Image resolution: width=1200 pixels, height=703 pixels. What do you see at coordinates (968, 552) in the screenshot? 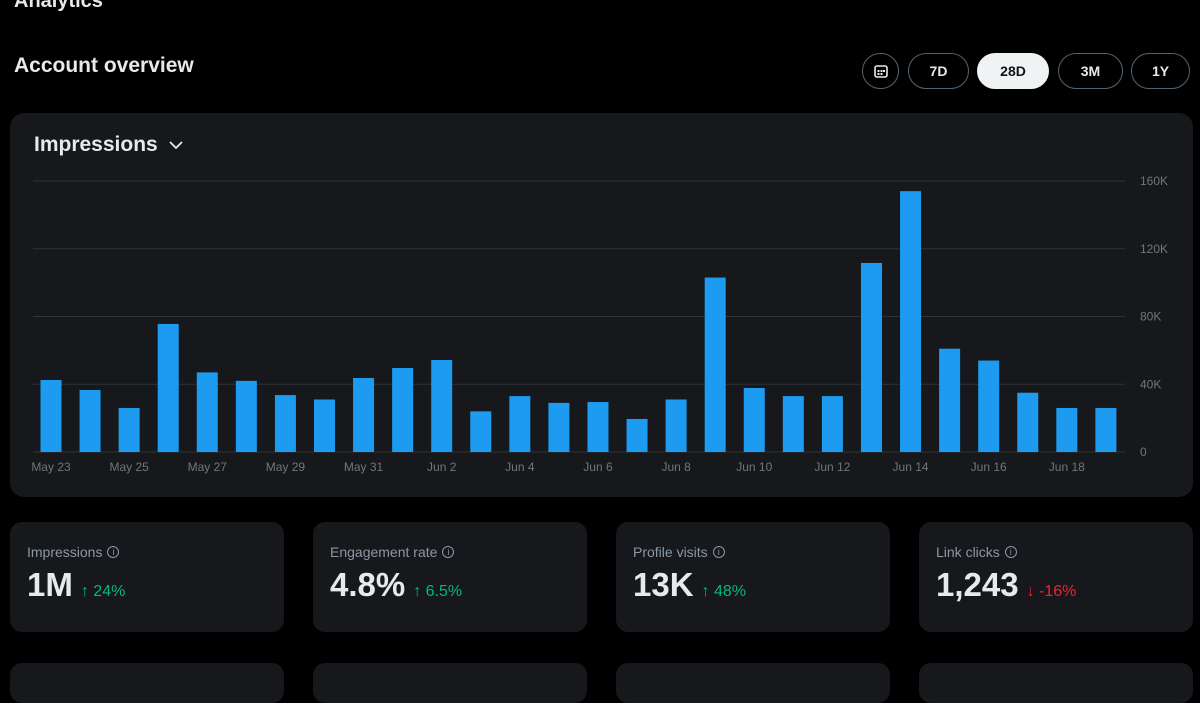
I see `stat-label: Link clicks` at bounding box center [968, 552].